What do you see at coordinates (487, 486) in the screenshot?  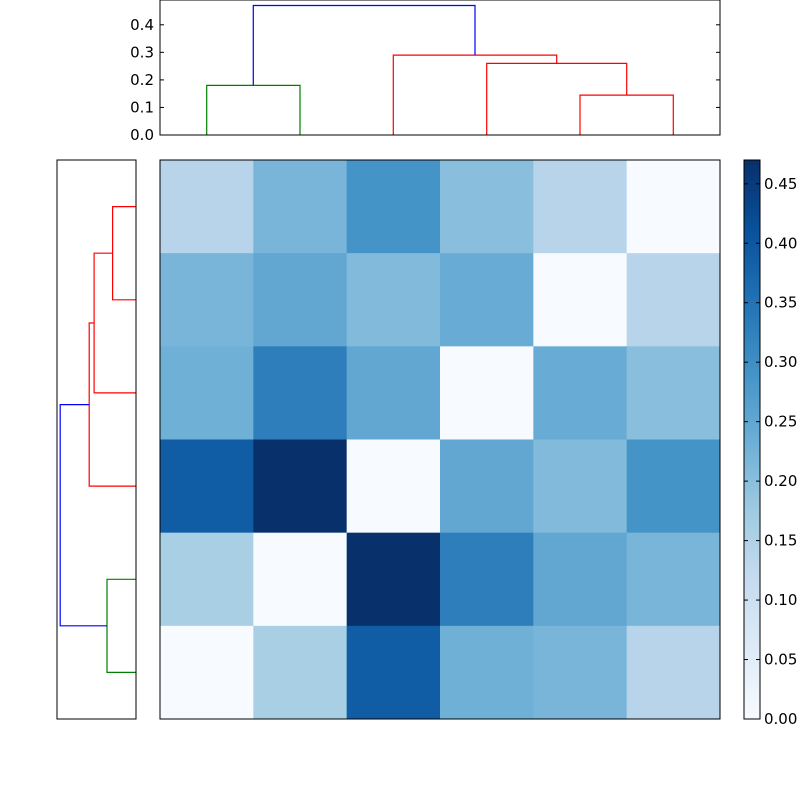 I see `heatmap-cell-r3-c3` at bounding box center [487, 486].